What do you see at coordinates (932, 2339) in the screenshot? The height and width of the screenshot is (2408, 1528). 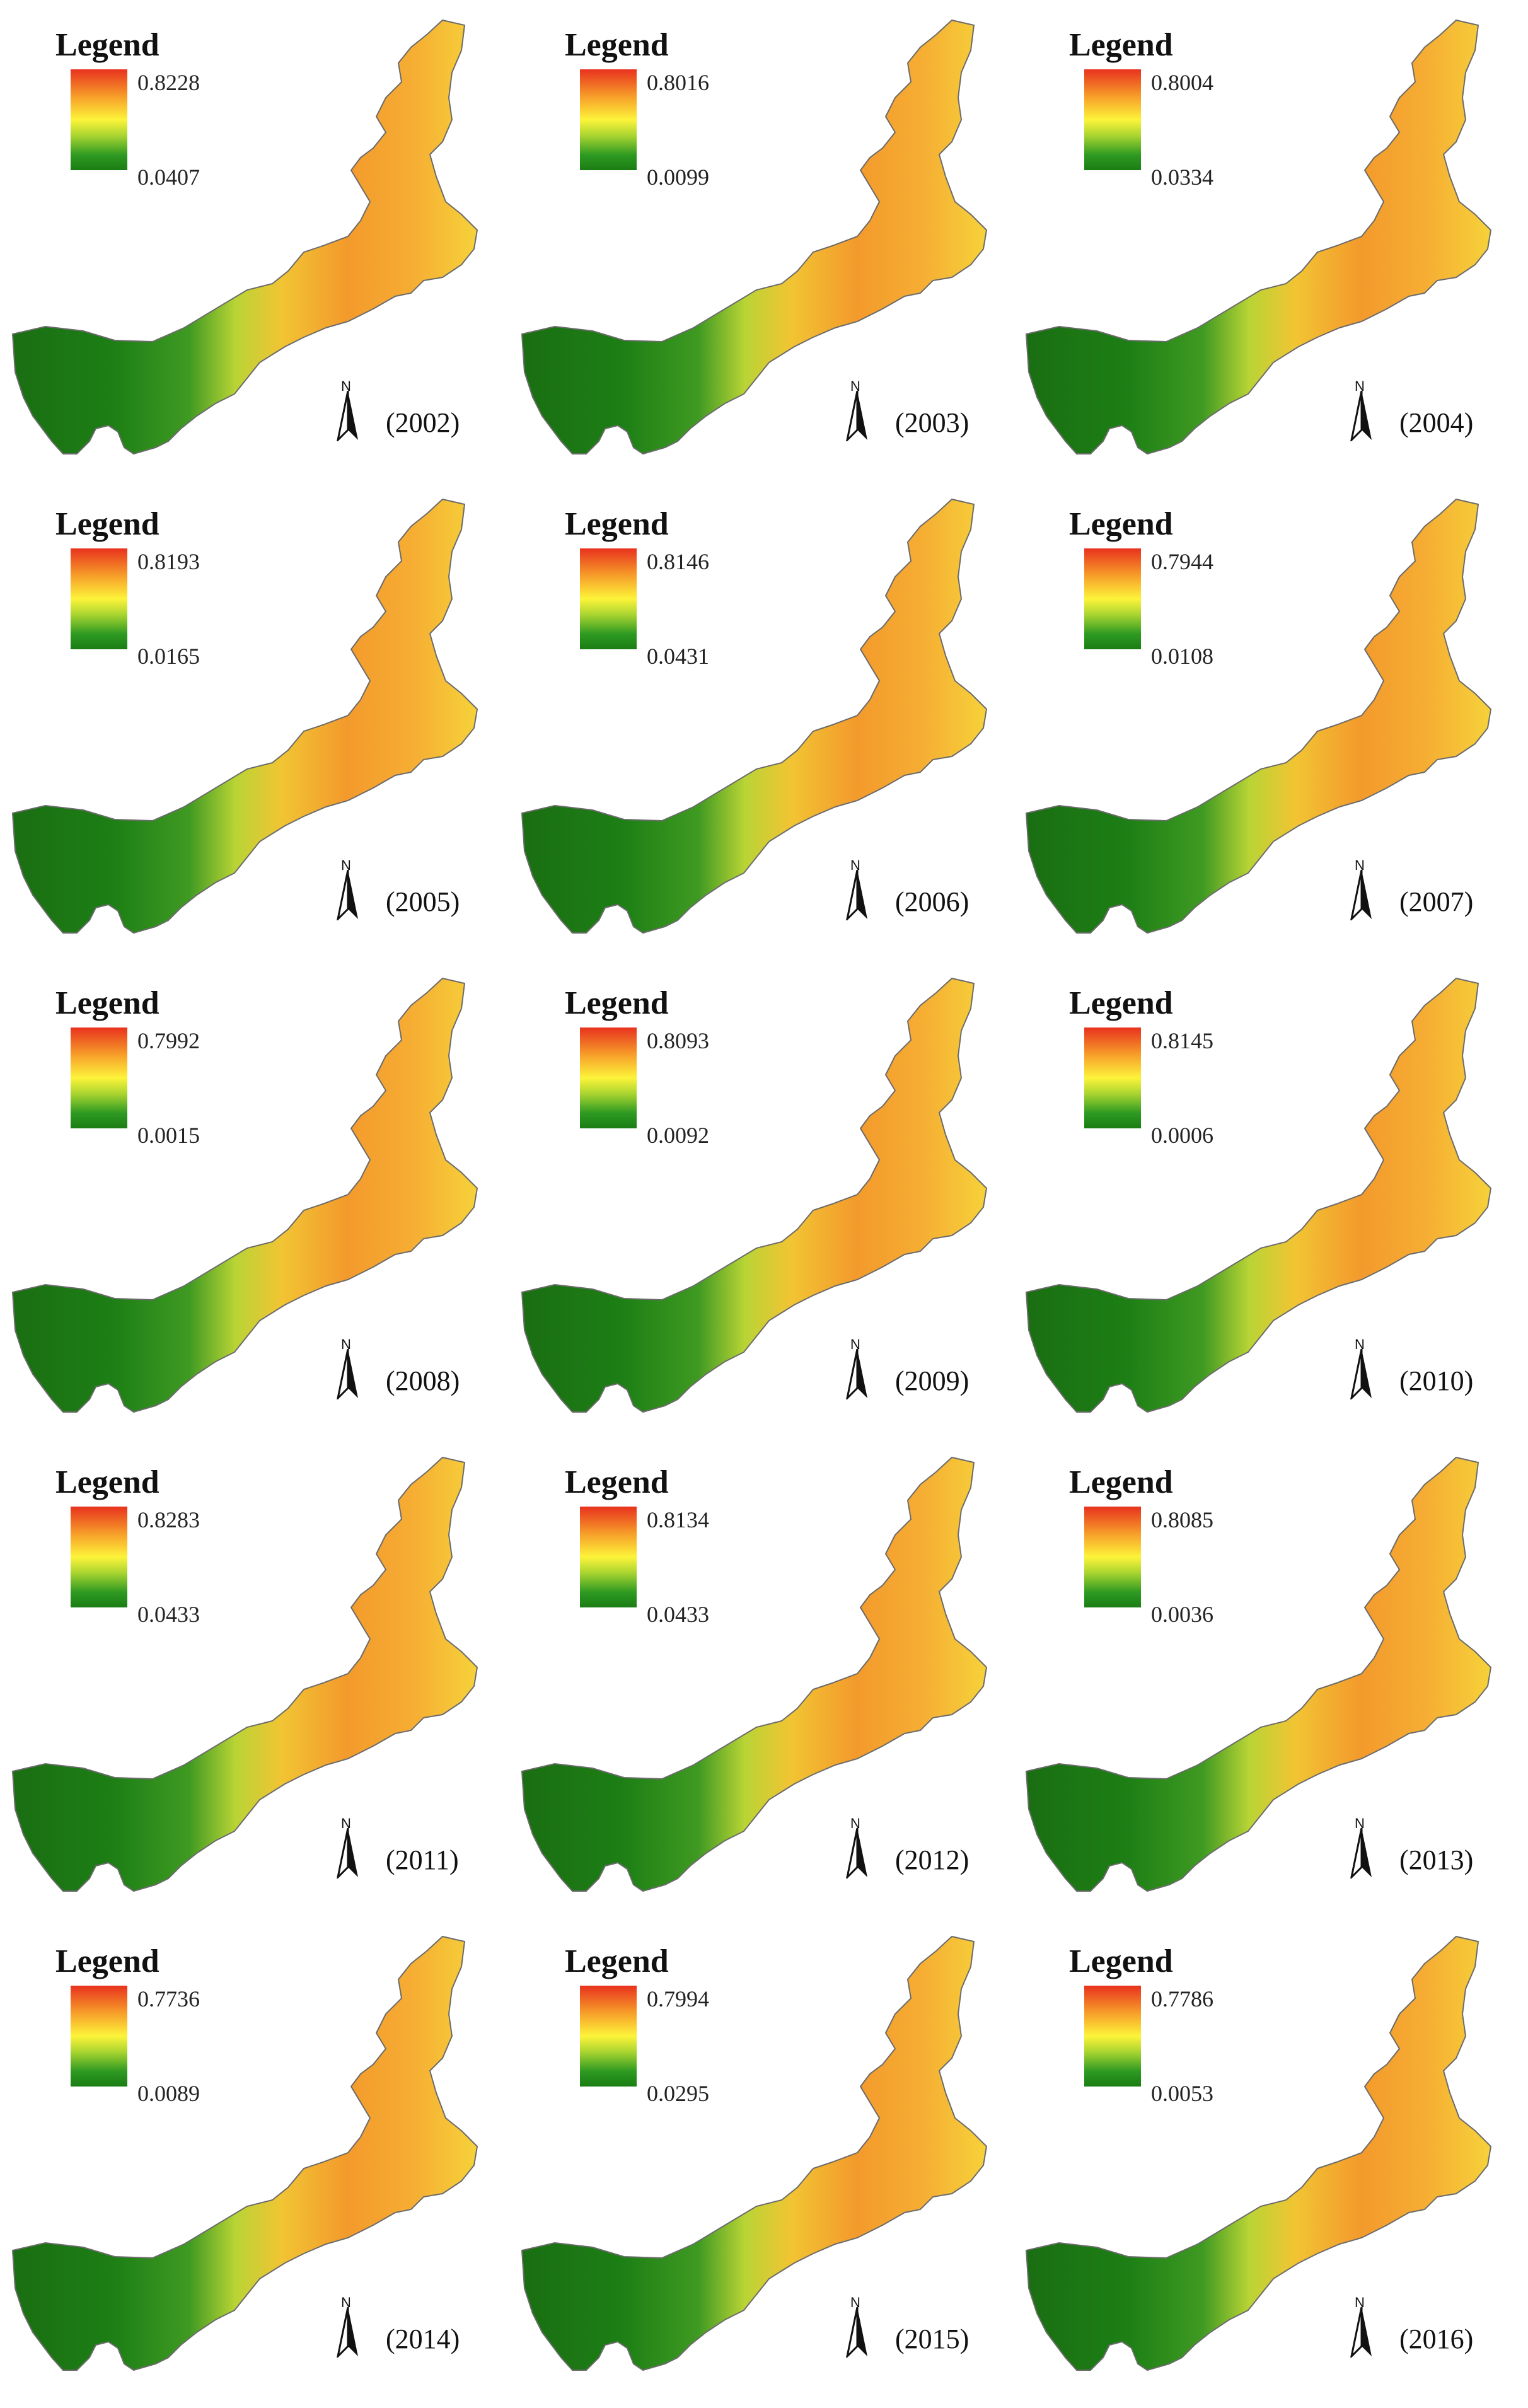 I see `year-label: (2015)` at bounding box center [932, 2339].